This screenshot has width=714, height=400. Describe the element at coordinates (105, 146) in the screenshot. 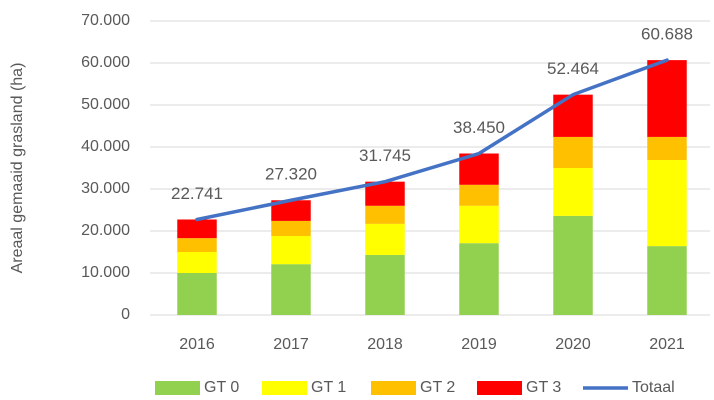

I see `y-tick-label: 40.000` at that location.